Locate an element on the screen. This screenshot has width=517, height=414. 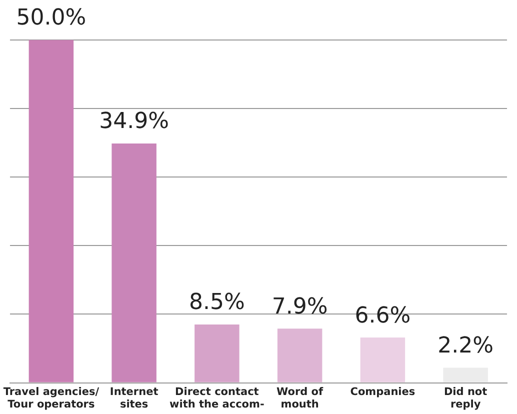
x-tick-label: Direct contact with the accom- is located at coordinates (217, 398).